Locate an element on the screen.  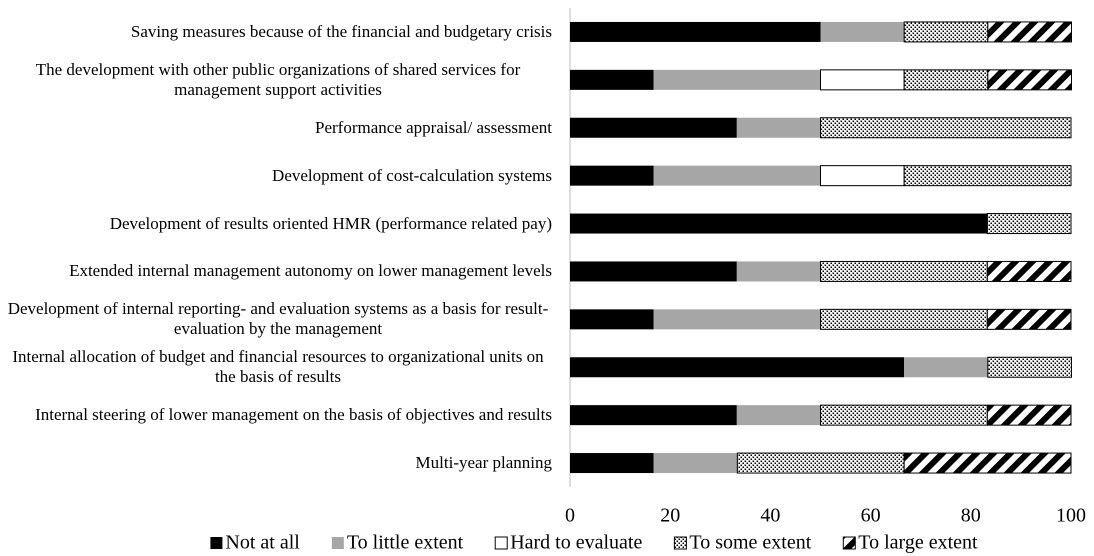
legend-label: To large extent is located at coordinates (918, 543).